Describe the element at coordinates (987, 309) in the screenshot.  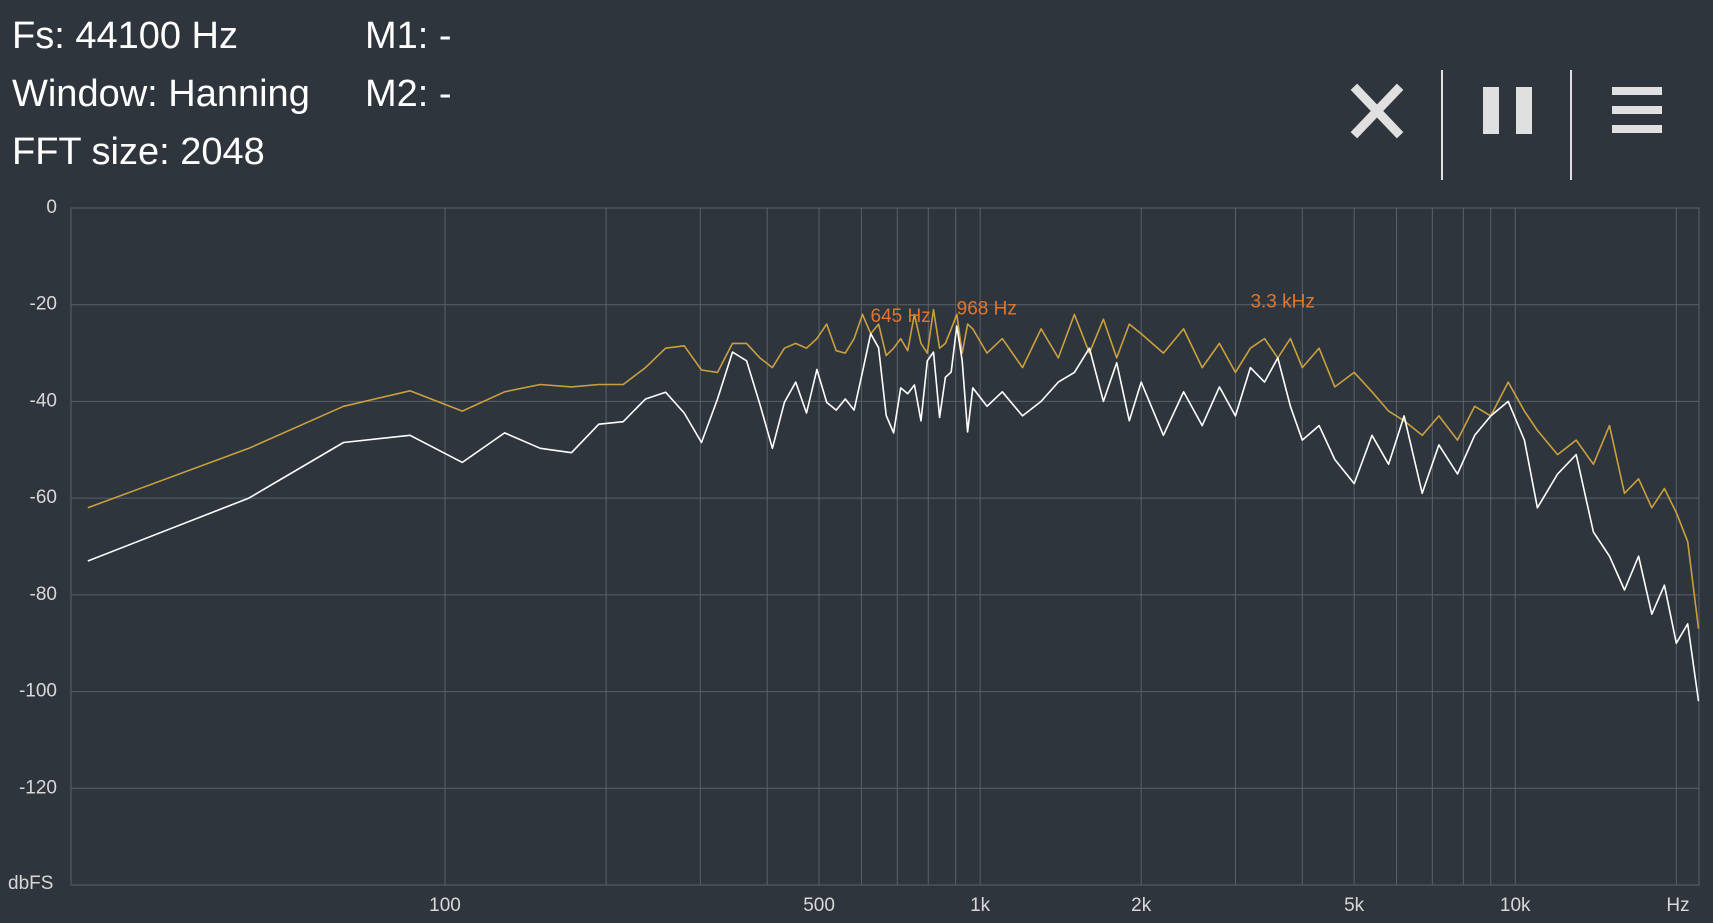
I see `peak-label: 968 Hz` at that location.